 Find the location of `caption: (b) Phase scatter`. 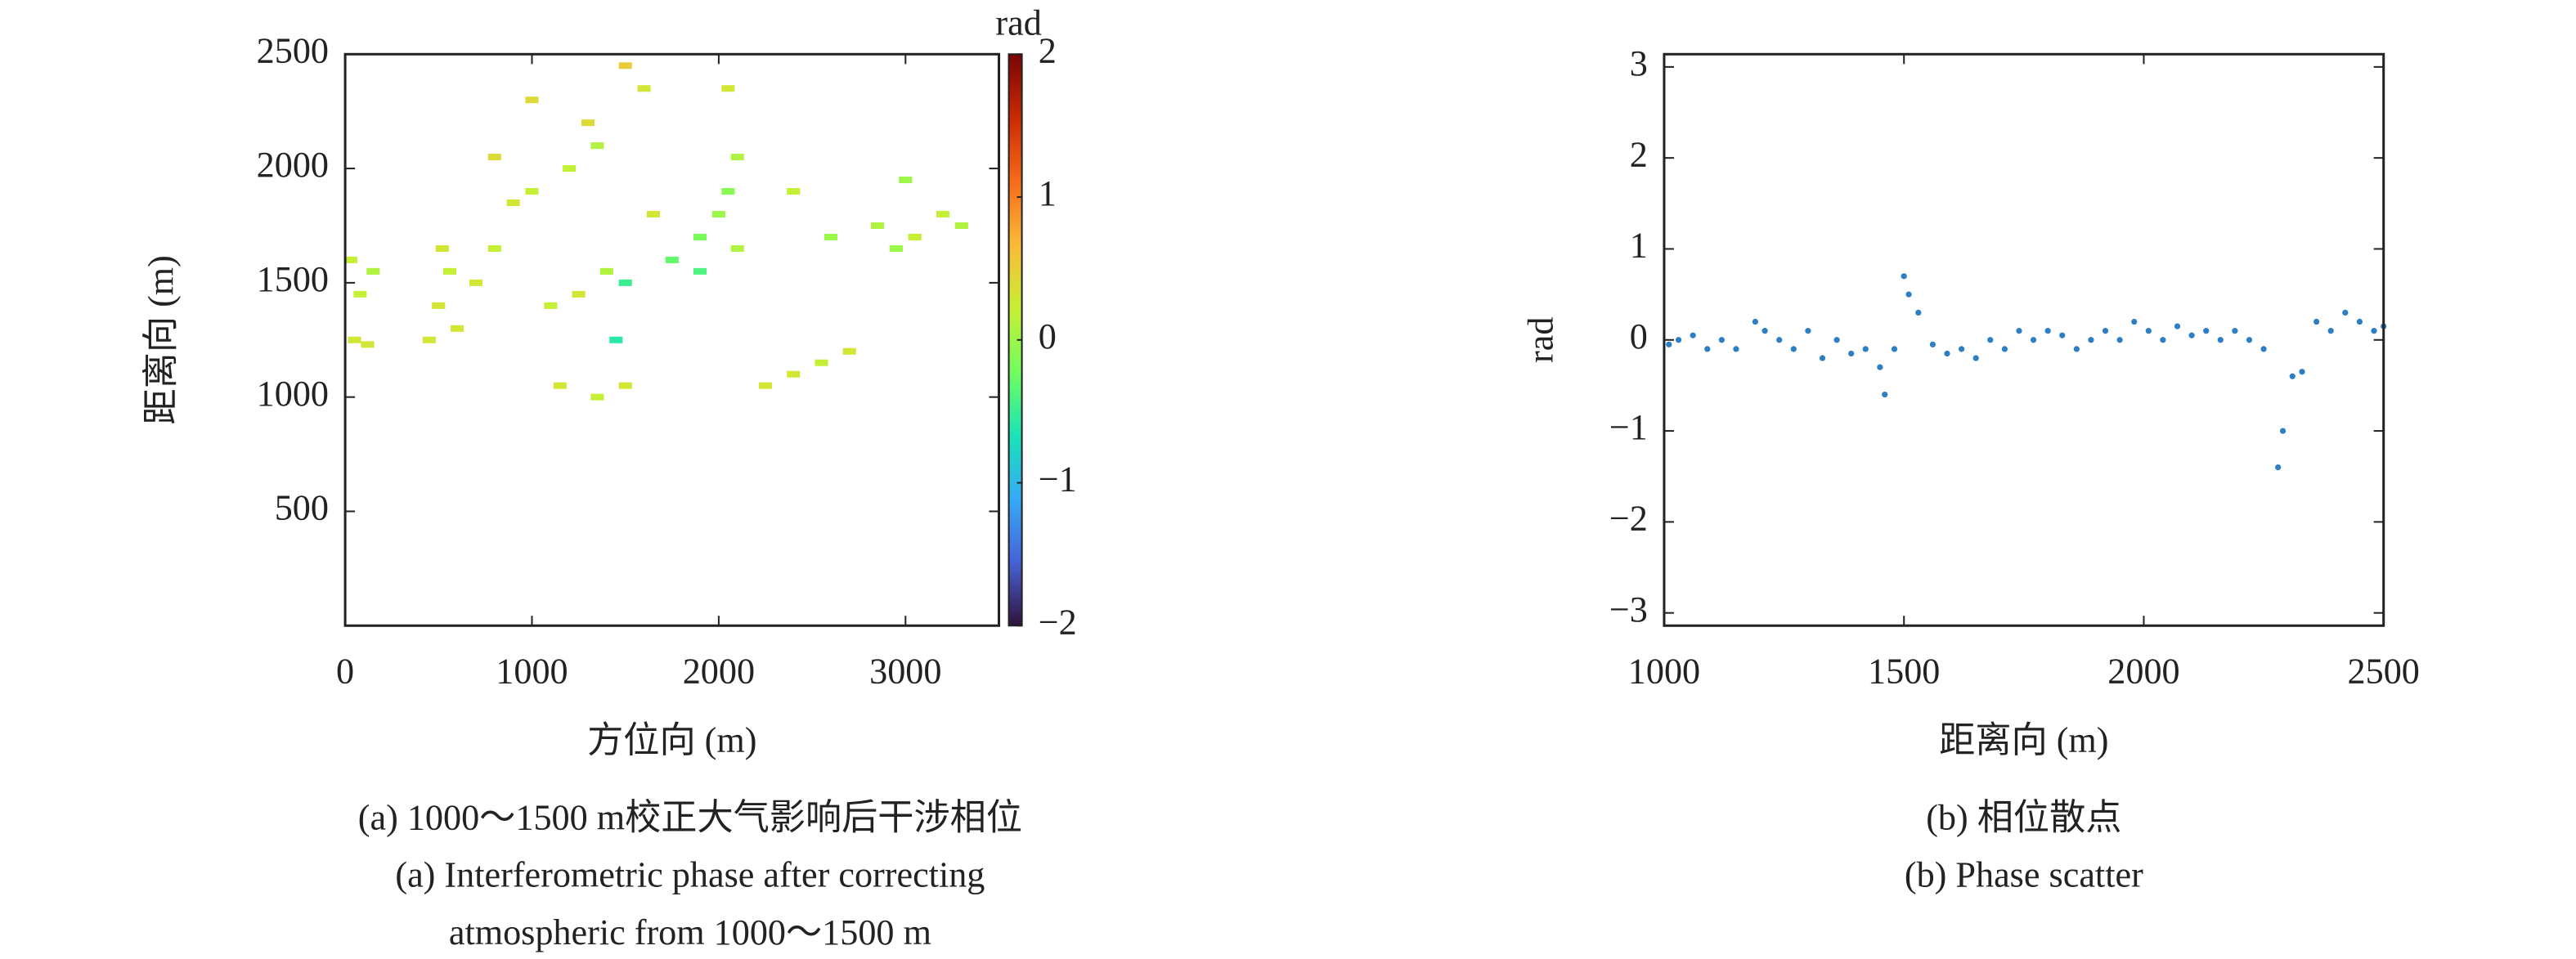

caption: (b) Phase scatter is located at coordinates (2024, 875).